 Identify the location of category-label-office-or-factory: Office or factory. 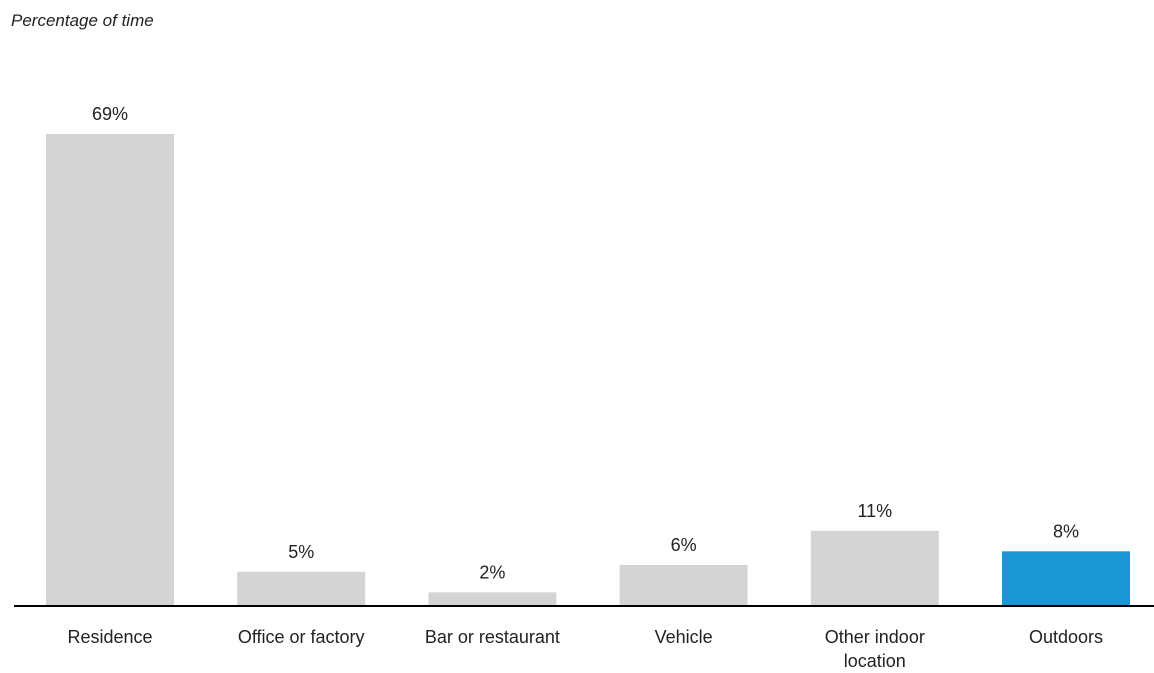
(301, 637).